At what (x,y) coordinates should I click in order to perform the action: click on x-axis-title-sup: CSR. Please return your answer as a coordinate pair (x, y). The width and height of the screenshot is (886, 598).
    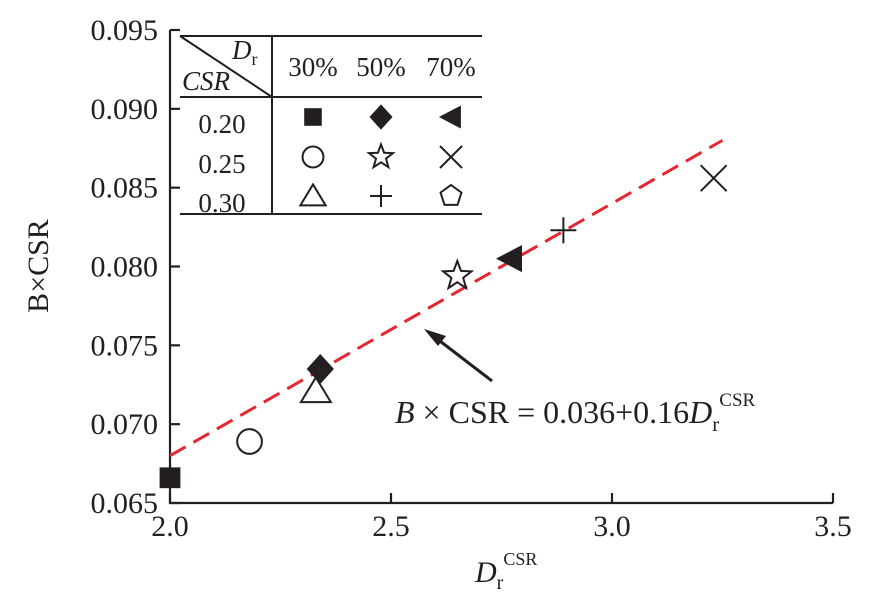
    Looking at the image, I should click on (520, 559).